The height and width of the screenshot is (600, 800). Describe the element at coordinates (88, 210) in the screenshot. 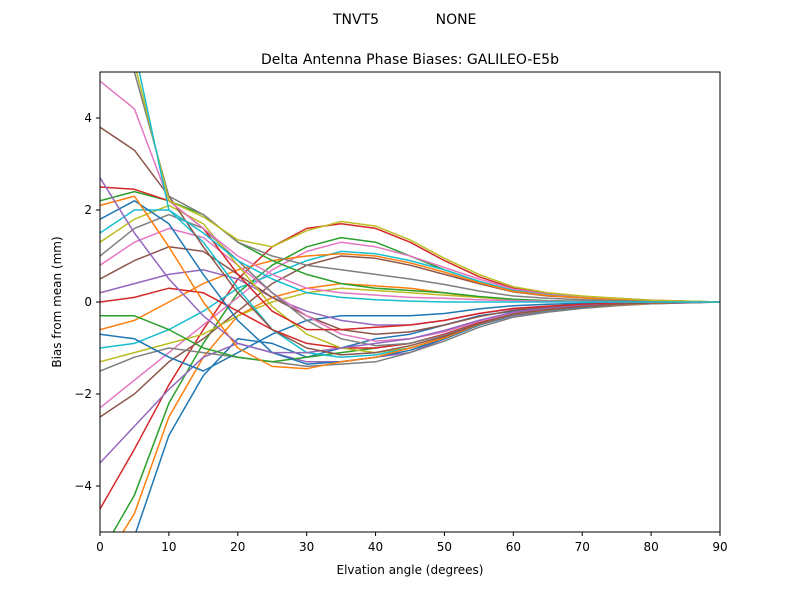

I see `y-tick-label: 2` at that location.